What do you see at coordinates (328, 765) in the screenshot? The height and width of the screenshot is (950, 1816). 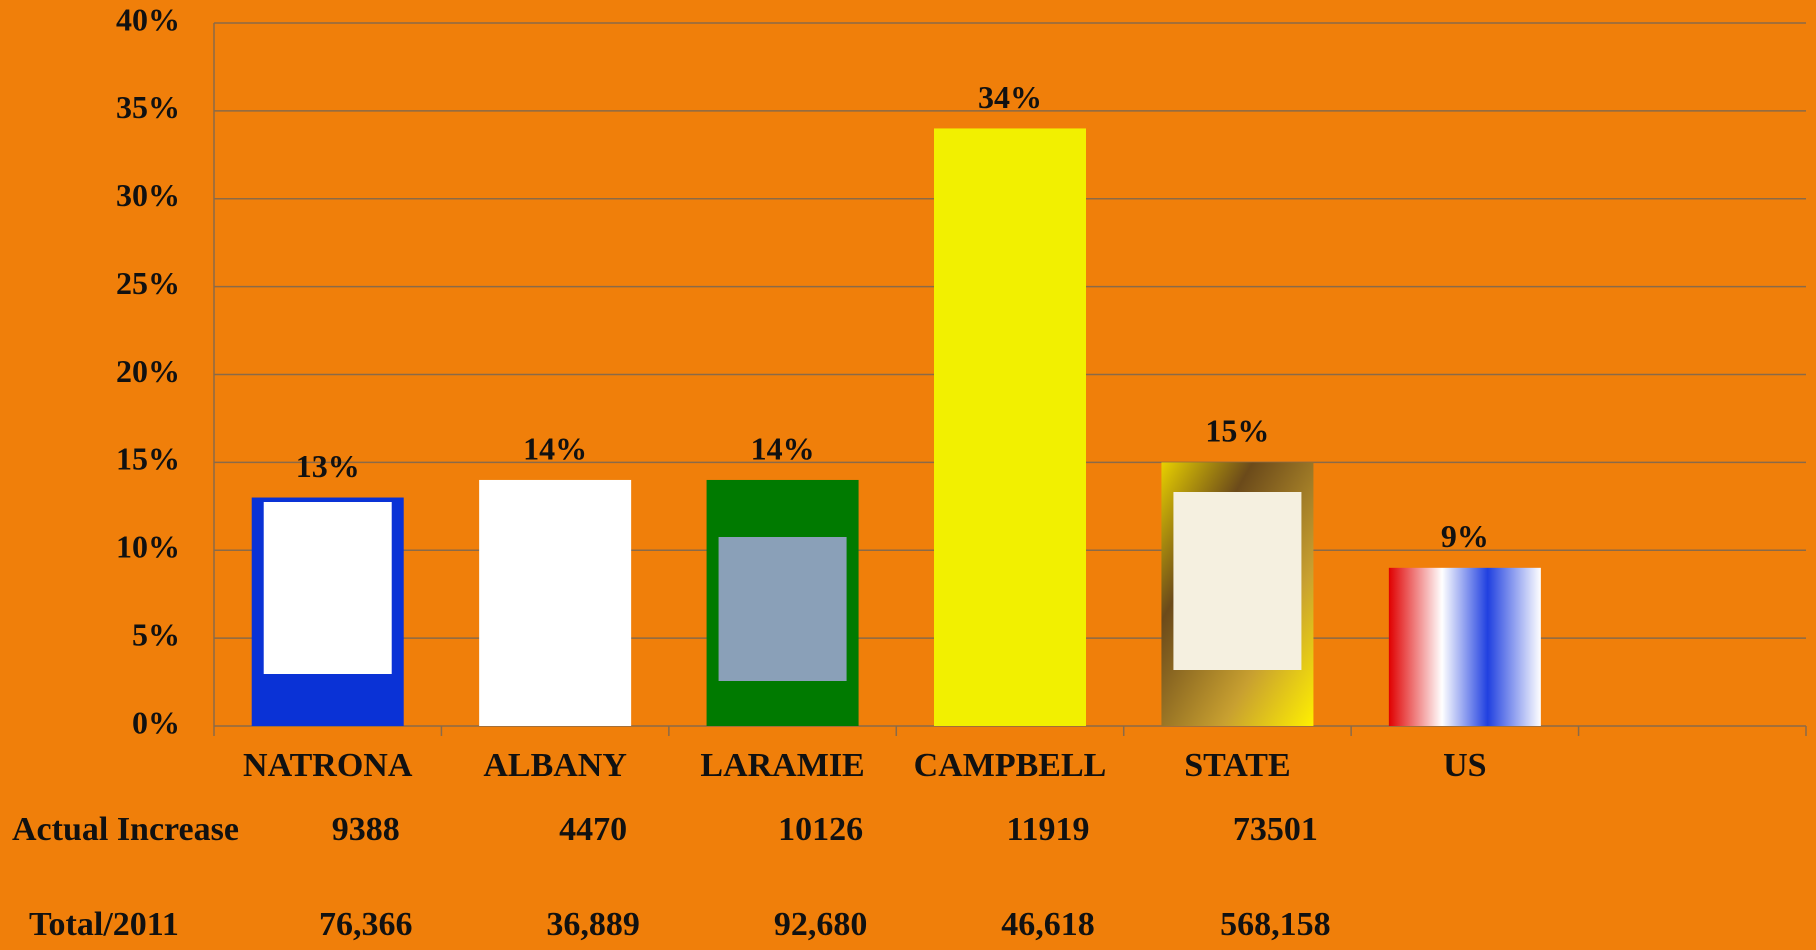 I see `x-tick-label: NATRONA` at bounding box center [328, 765].